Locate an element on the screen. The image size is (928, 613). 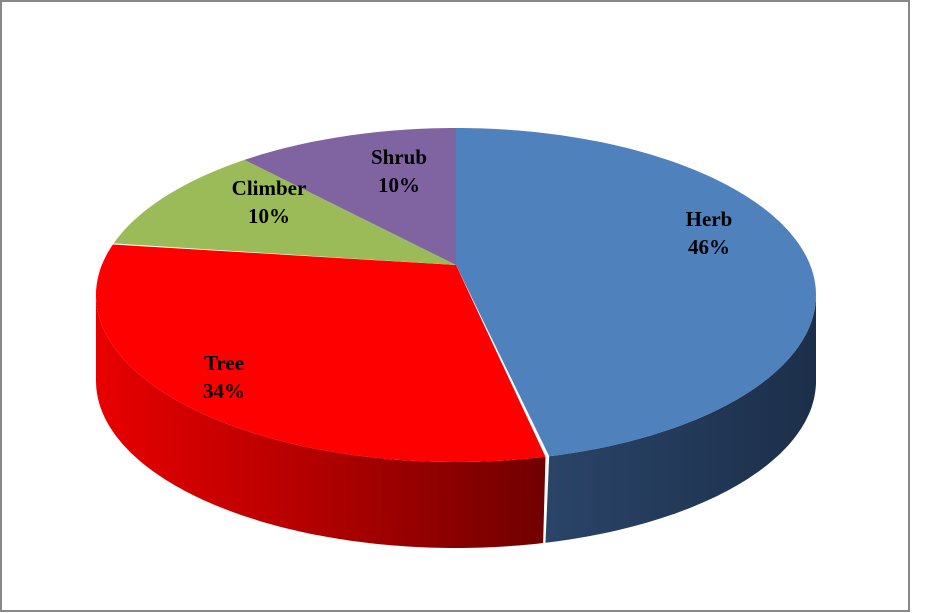
slice-value-climber: 10% is located at coordinates (269, 216).